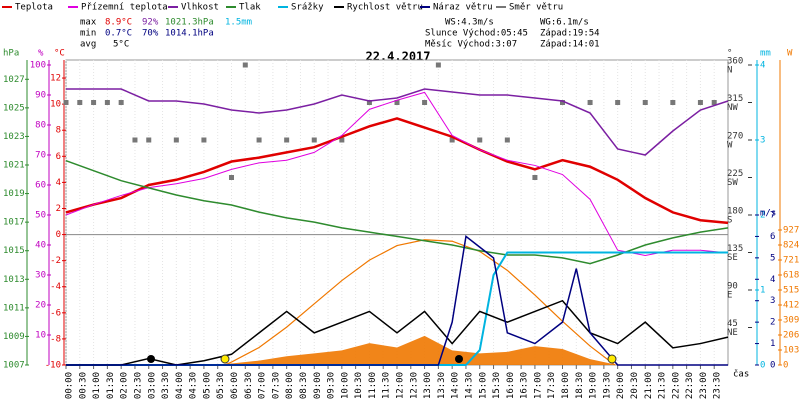  I want to click on x-tick-label: 06:30, so click(249, 385).